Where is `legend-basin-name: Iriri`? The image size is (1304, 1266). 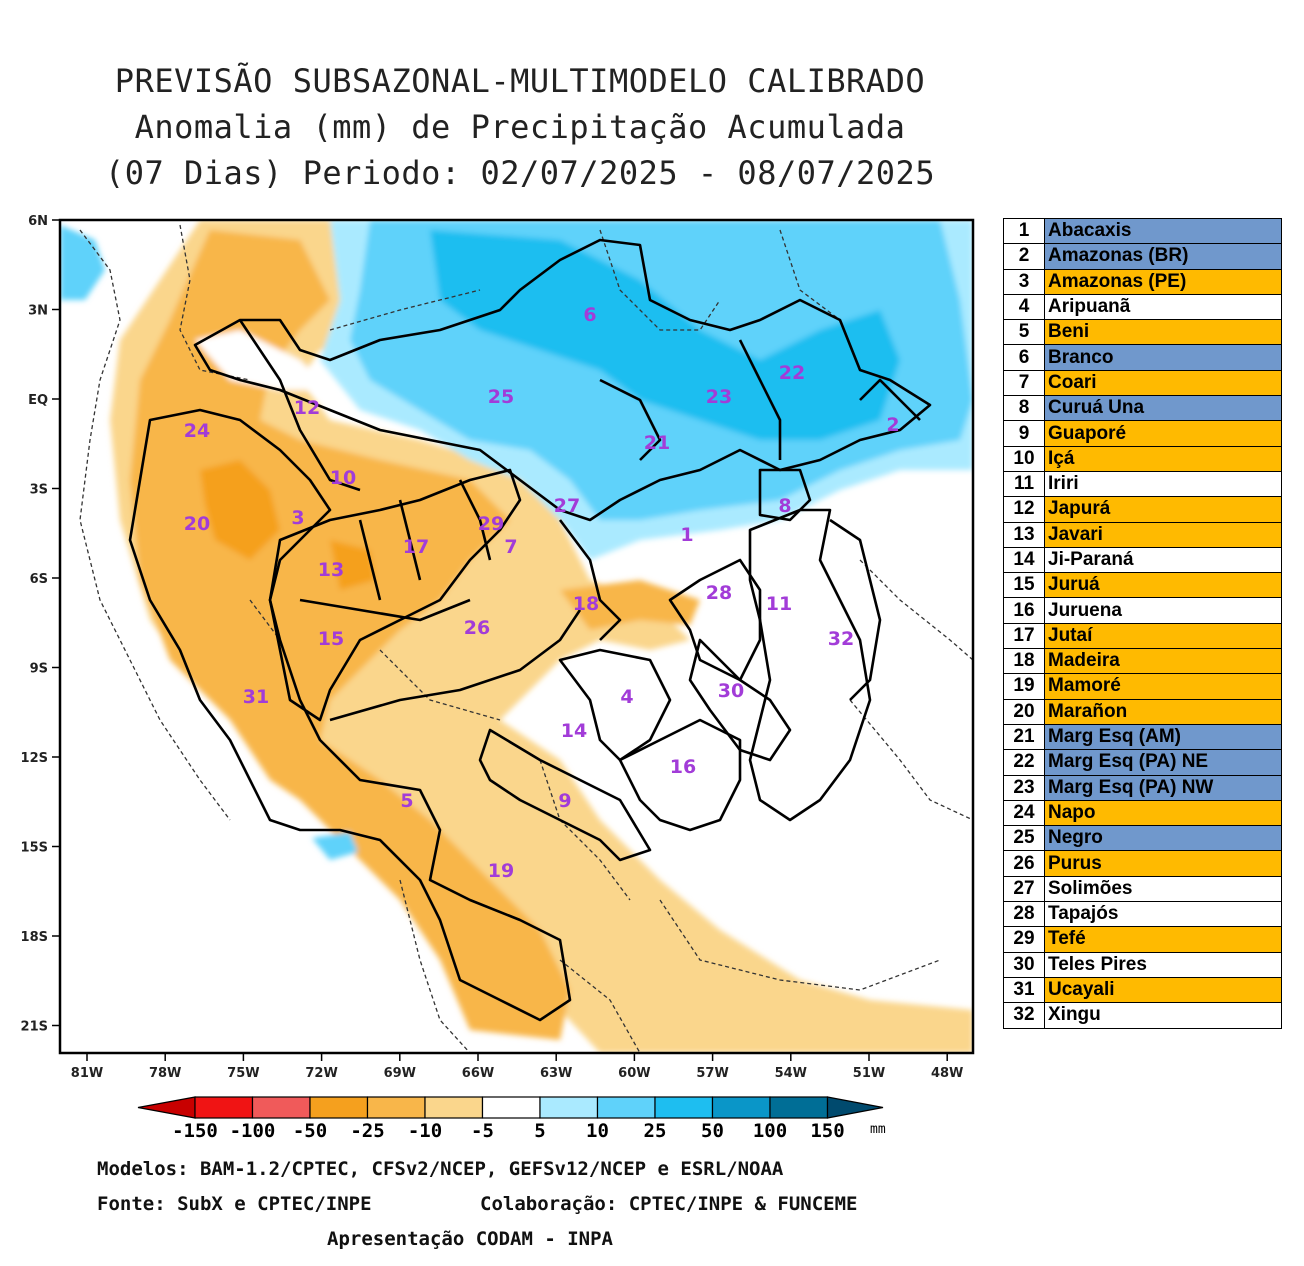 legend-basin-name: Iriri is located at coordinates (1163, 484).